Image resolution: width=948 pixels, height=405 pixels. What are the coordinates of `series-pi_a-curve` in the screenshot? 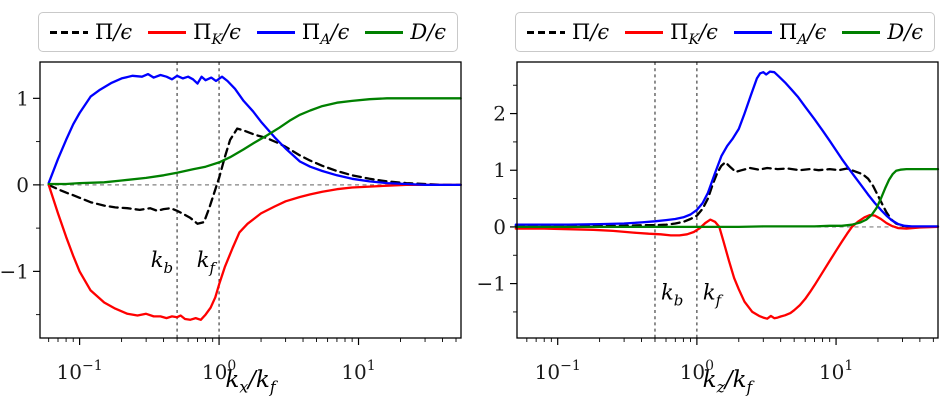 It's located at (254, 129).